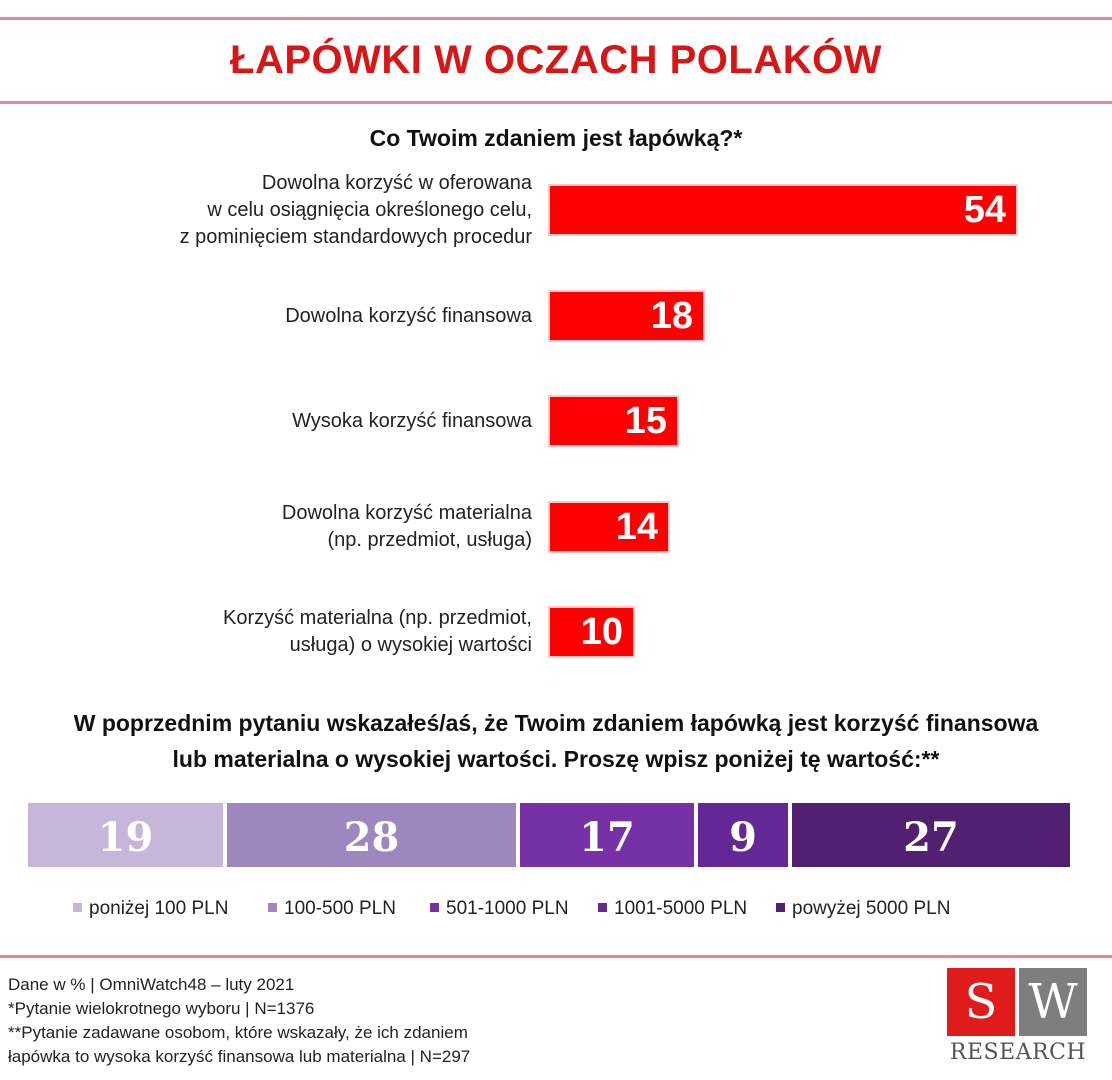 This screenshot has width=1112, height=1080. I want to click on legend-label: 501-1000 PLN, so click(507, 908).